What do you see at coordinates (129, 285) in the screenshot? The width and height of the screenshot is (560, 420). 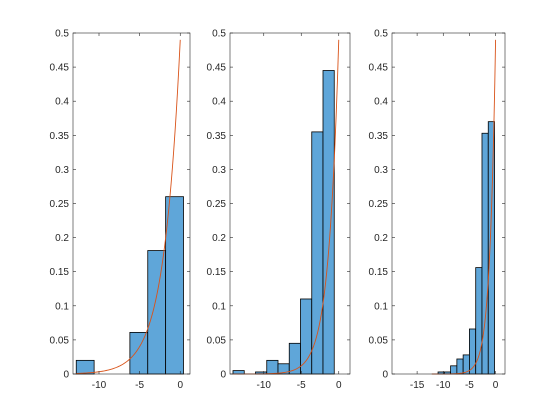 I see `bars` at bounding box center [129, 285].